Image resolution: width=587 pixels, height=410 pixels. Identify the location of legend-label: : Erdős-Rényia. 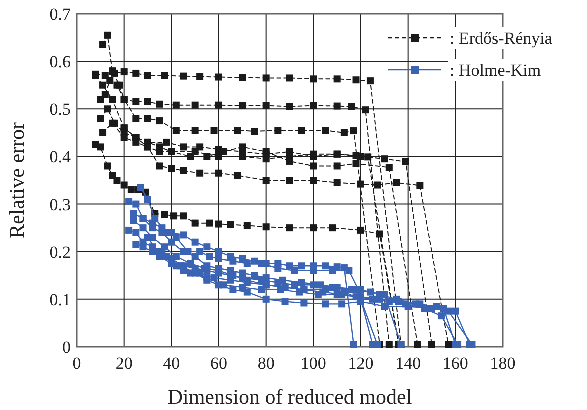
(501, 38).